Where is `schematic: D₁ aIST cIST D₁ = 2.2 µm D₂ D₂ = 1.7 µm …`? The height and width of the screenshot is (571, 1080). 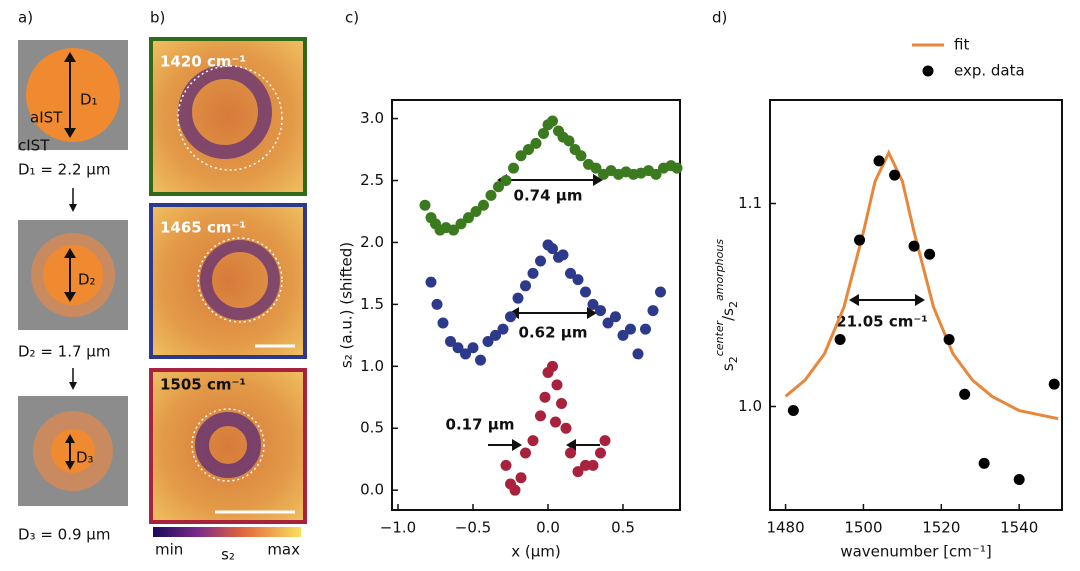 schematic: D₁ aIST cIST D₁ = 2.2 µm D₂ D₂ = 1.7 µm … is located at coordinates (73, 292).